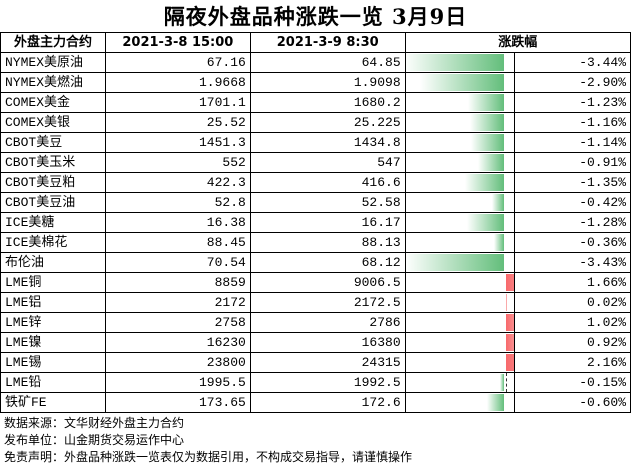 This screenshot has width=631, height=465. I want to click on contract-name: CBOT美豆油, so click(53, 202).